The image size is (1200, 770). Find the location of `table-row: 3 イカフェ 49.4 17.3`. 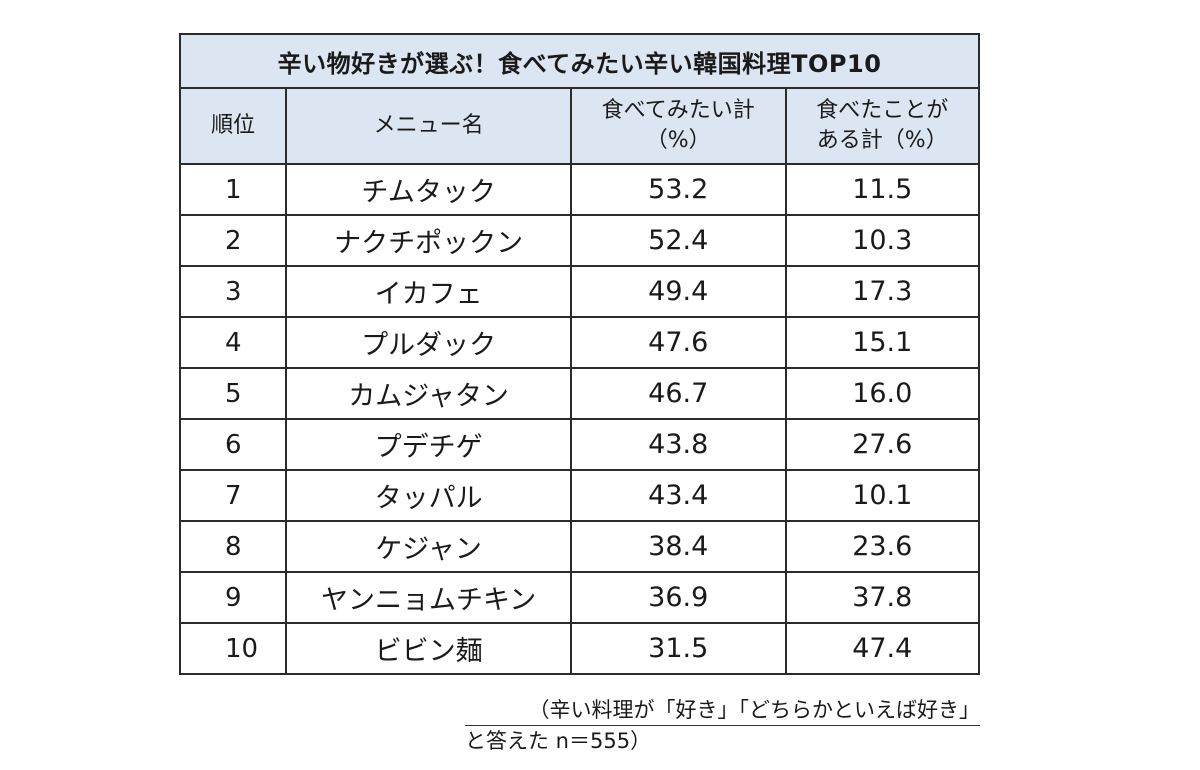

table-row: 3 イカフェ 49.4 17.3 is located at coordinates (579, 291).